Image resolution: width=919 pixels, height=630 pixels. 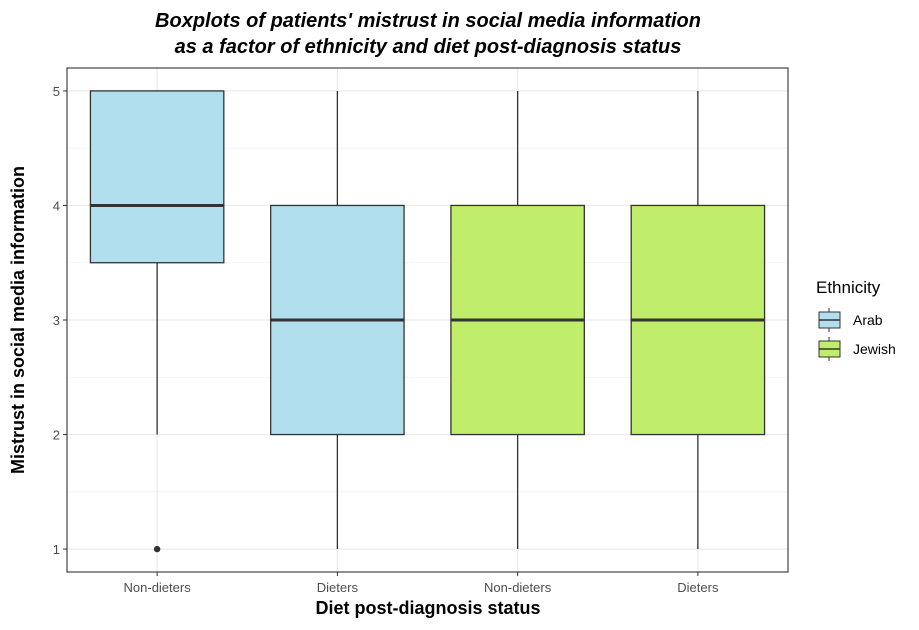 What do you see at coordinates (56, 435) in the screenshot?
I see `y-tick-label: 2` at bounding box center [56, 435].